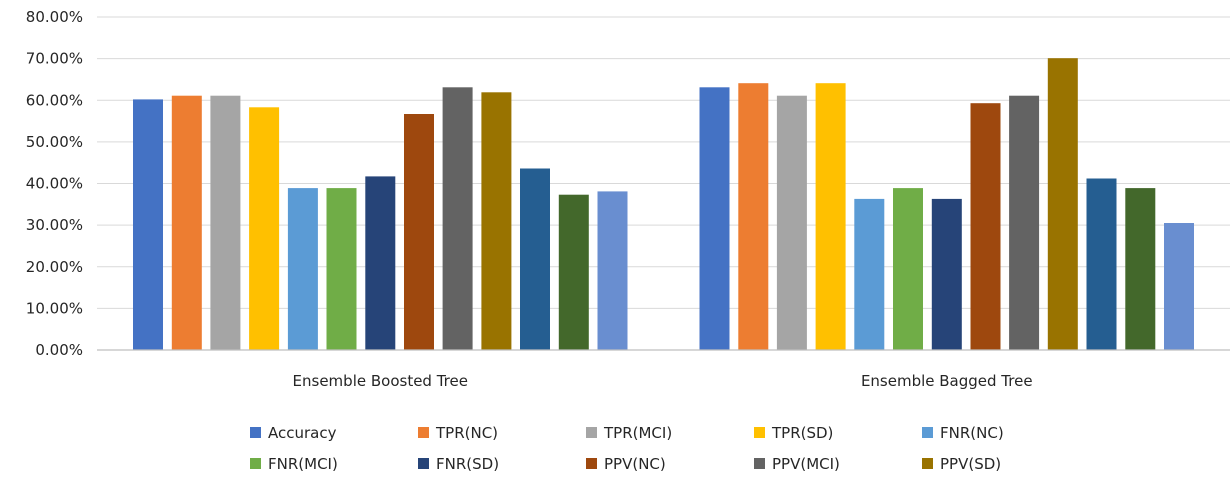 The image size is (1230, 485). What do you see at coordinates (466, 433) in the screenshot?
I see `legend-label: TPR(NC)` at bounding box center [466, 433].